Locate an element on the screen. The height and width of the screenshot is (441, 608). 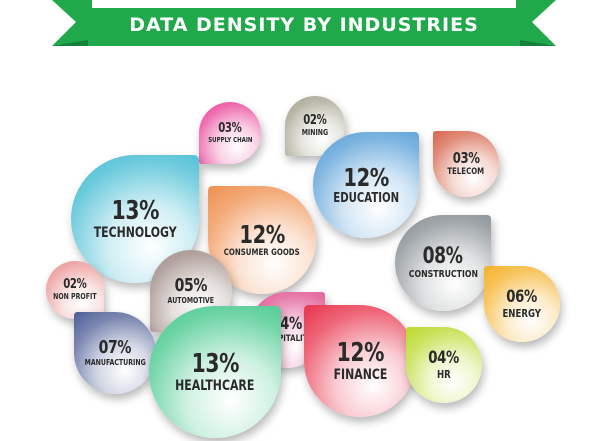
bubble-label: HEALTHCARE is located at coordinates (215, 385).